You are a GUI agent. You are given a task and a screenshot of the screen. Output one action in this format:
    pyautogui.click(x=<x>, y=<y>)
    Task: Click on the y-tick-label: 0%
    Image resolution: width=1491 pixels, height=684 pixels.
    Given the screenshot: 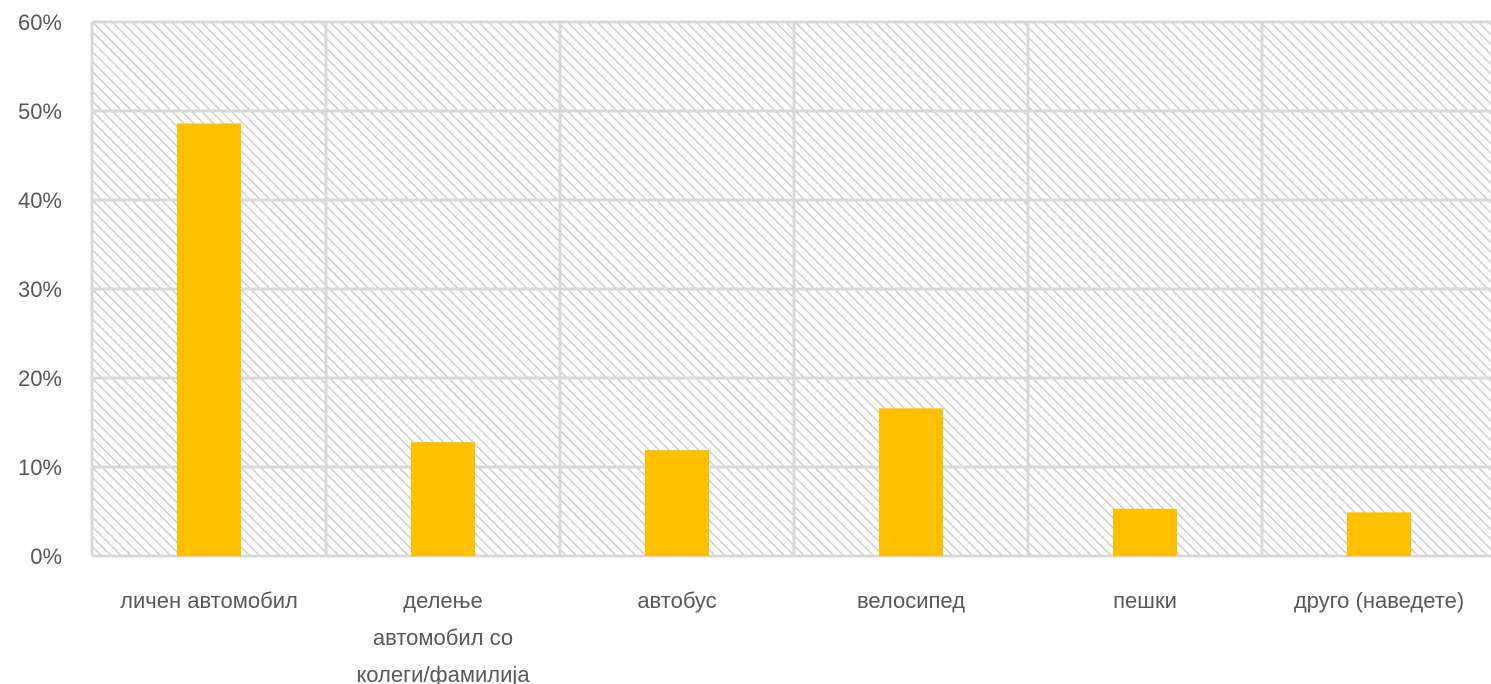 What is the action you would take?
    pyautogui.click(x=46, y=556)
    